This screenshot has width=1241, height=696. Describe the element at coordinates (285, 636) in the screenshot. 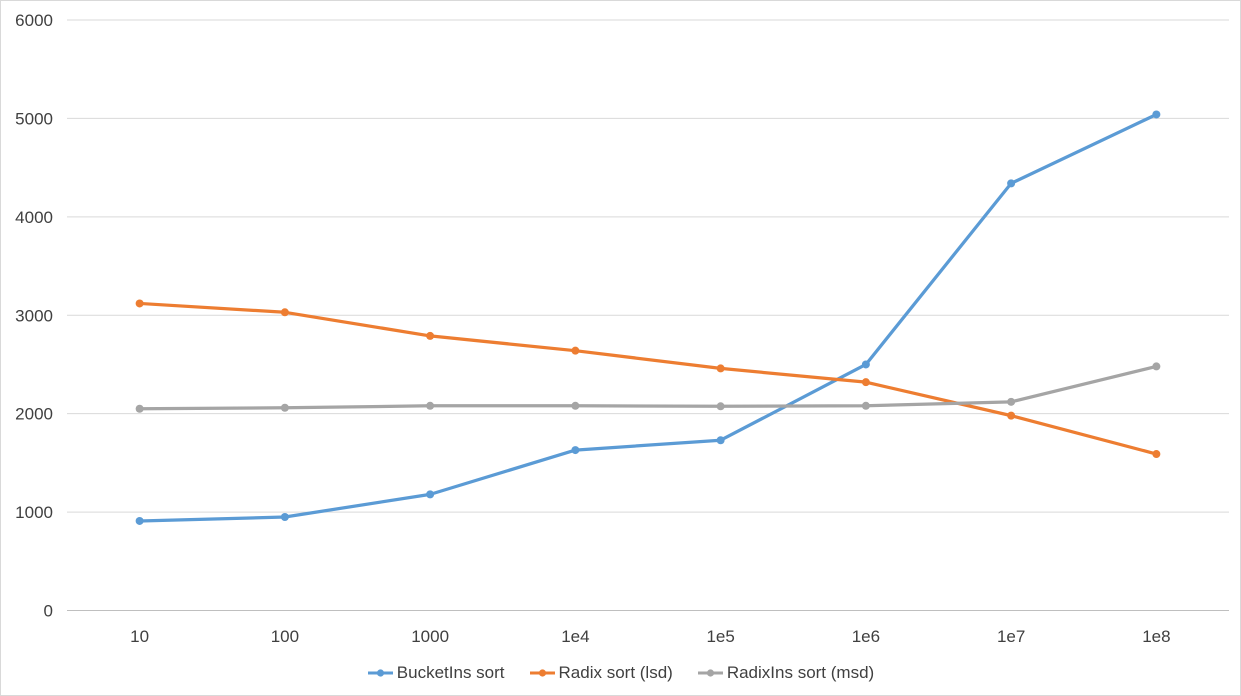

I see `x-axis-tick-label: 100` at that location.